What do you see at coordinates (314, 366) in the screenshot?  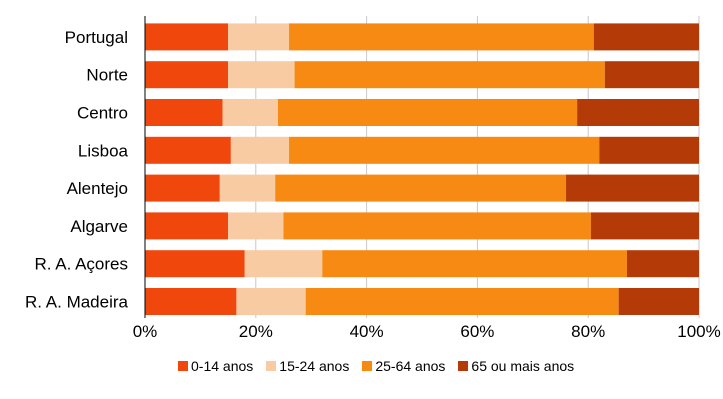 I see `legend-label: 15-24 anos` at bounding box center [314, 366].